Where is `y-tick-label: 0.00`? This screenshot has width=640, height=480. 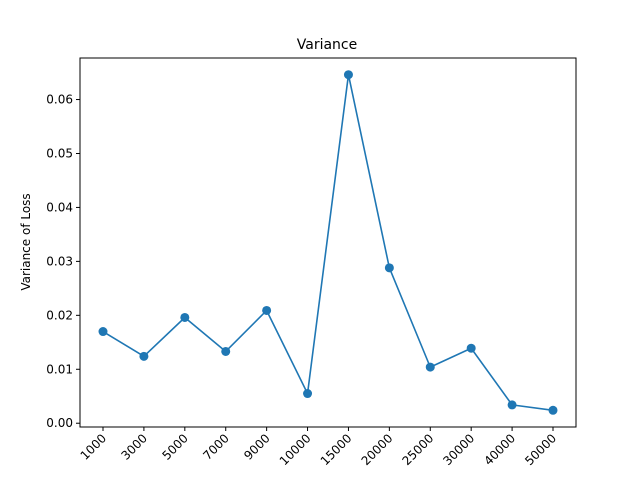 y-tick-label: 0.00 is located at coordinates (59, 423).